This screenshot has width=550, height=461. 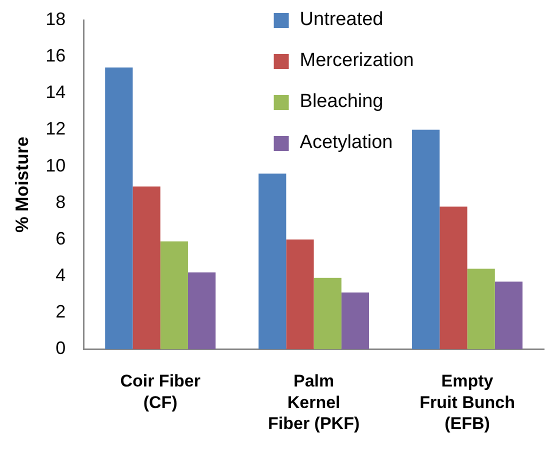 I want to click on y-tick-label: 4, so click(x=61, y=275).